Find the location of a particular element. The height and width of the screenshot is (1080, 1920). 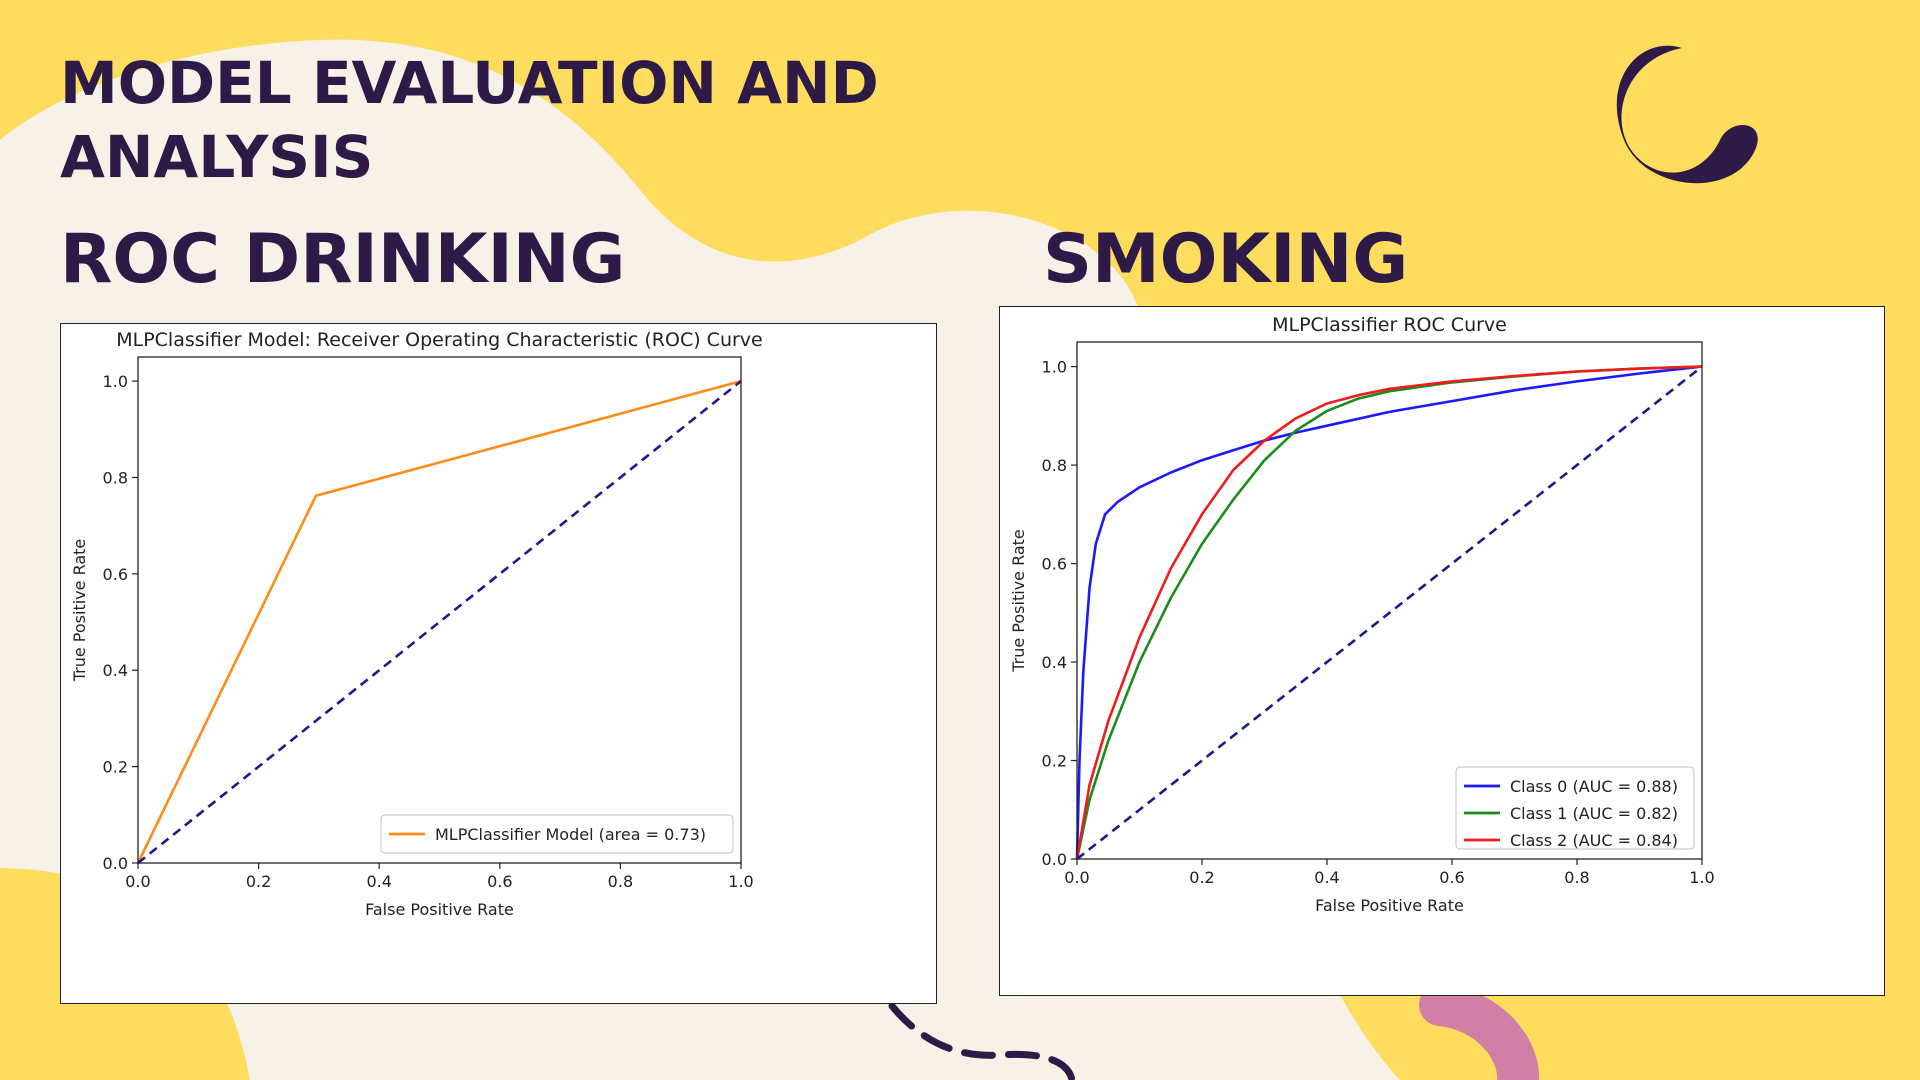

legend-label: Class 2 (AUC = 0.84) is located at coordinates (1594, 840).